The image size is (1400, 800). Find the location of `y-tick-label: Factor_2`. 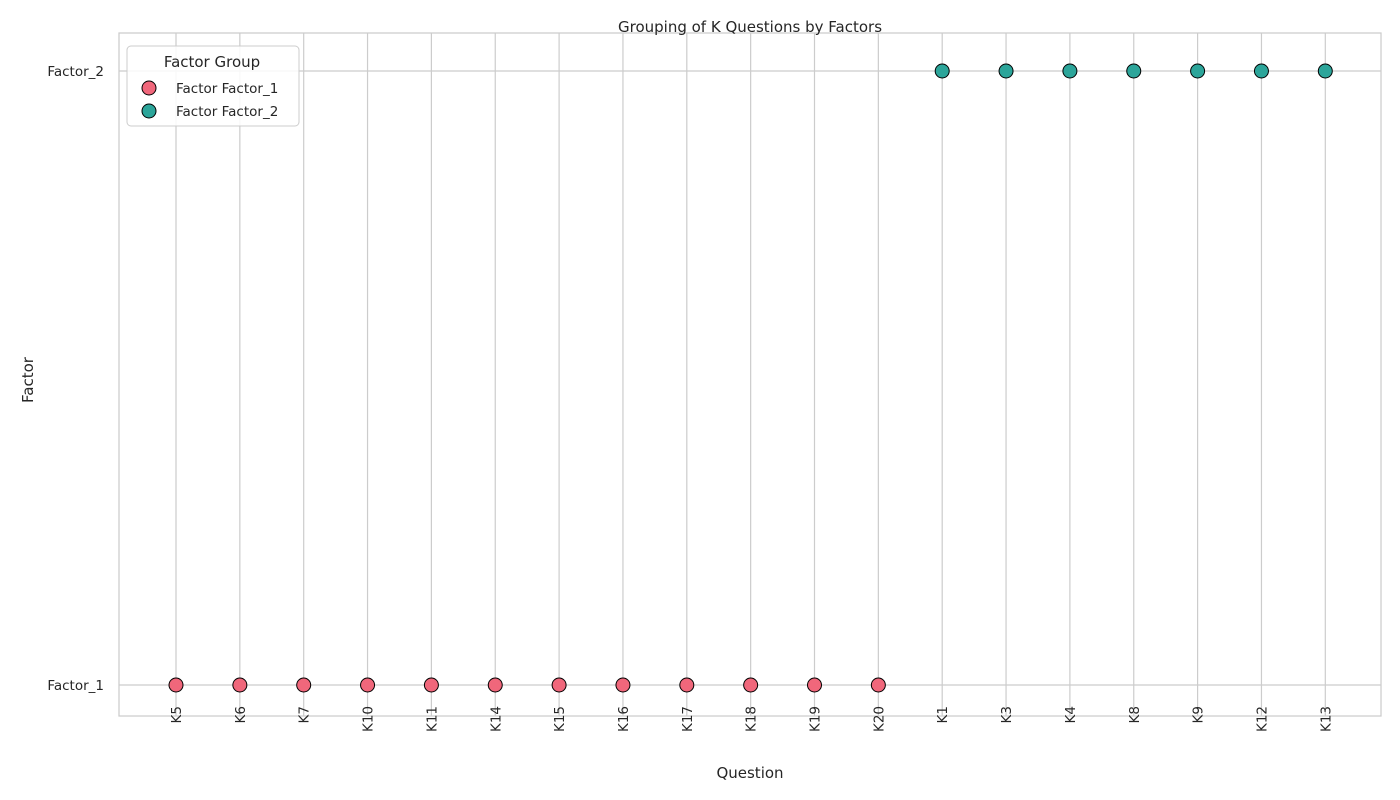

y-tick-label: Factor_2 is located at coordinates (75, 72).